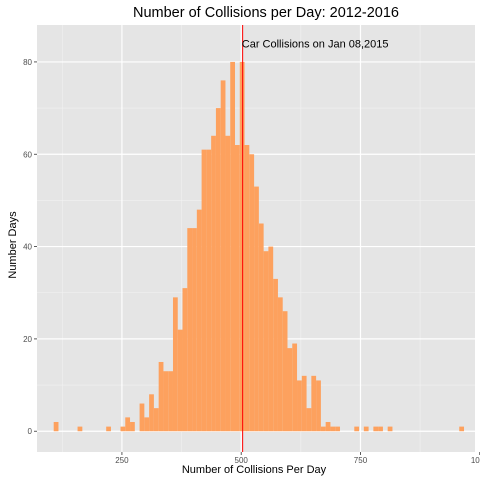  I want to click on x-tick-label: 1000, so click(475, 460).